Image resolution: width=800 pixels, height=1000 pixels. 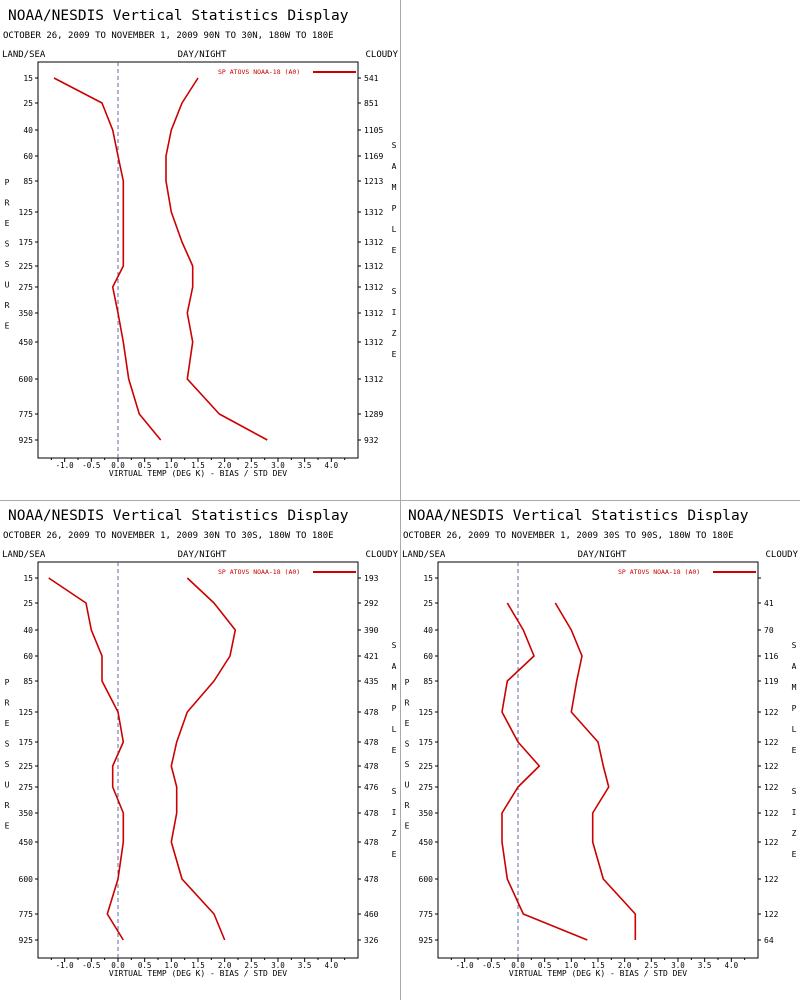 I want to click on right-axis-label-letter: Z, so click(x=794, y=833).